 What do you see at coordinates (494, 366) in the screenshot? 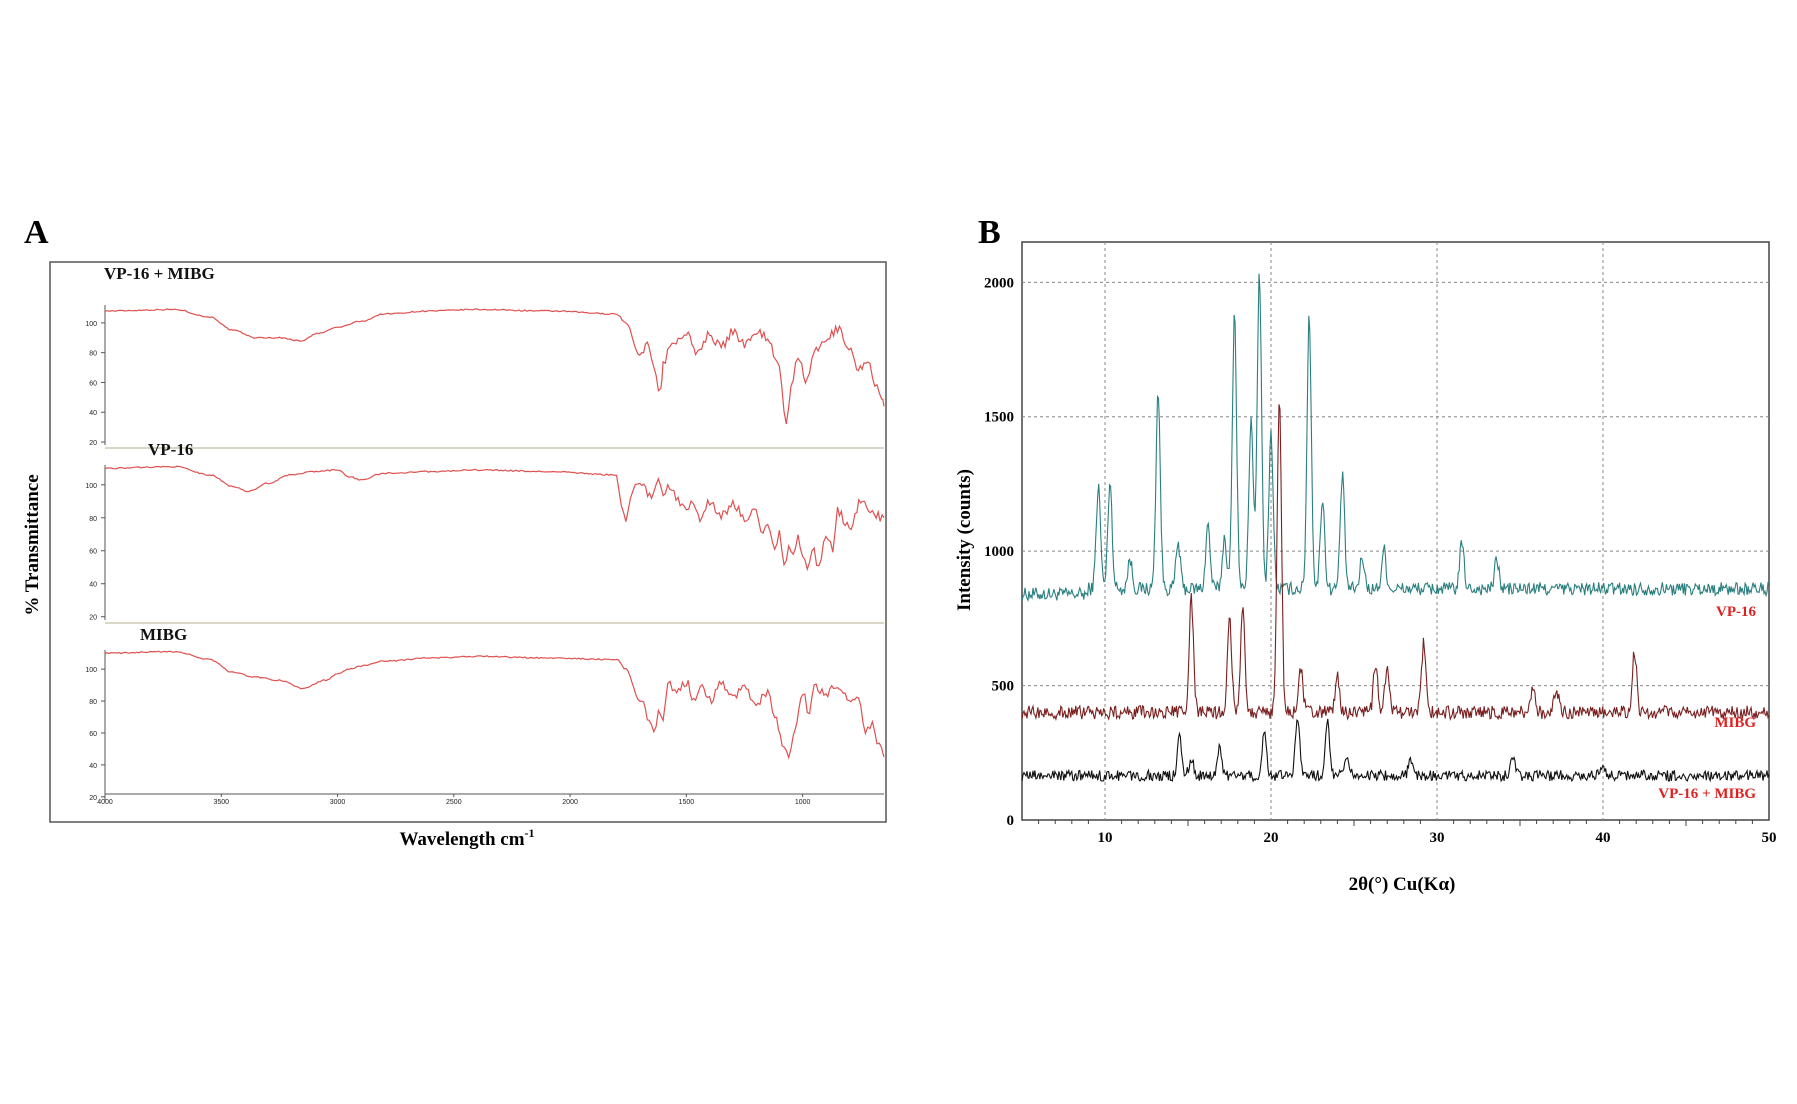
I see `ftir-trace-vp-16-mibg` at bounding box center [494, 366].